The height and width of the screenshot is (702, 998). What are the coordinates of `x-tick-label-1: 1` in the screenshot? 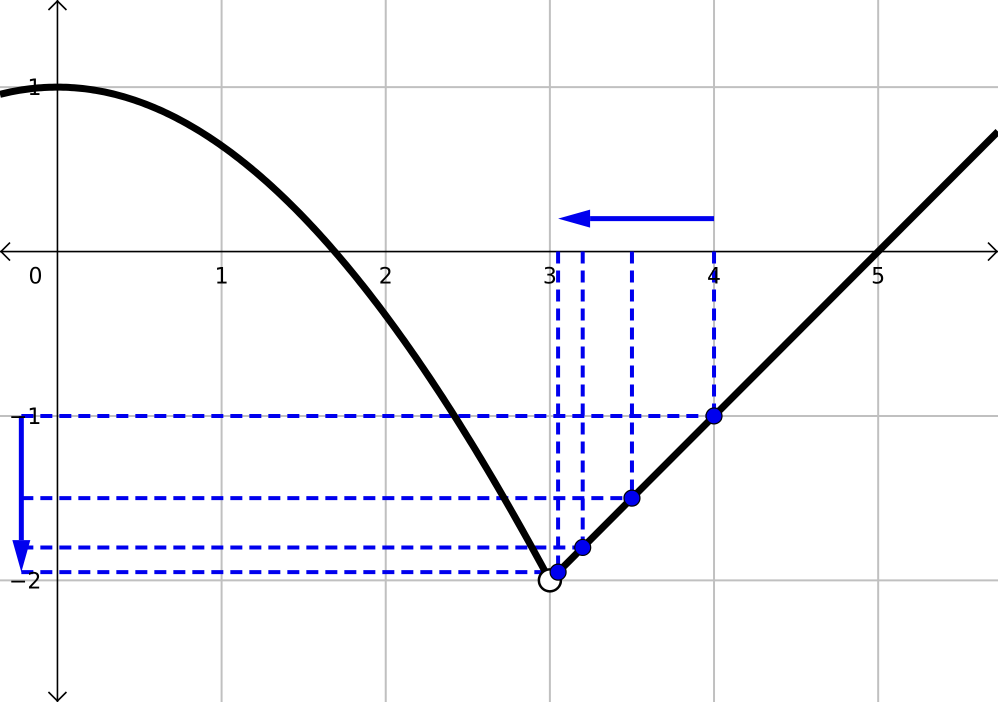 It's located at (222, 277).